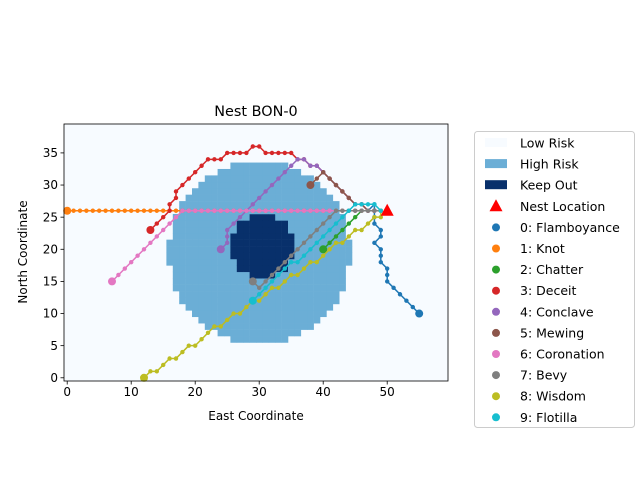 The width and height of the screenshot is (640, 480). I want to click on legend-deceit-swatch, so click(496, 290).